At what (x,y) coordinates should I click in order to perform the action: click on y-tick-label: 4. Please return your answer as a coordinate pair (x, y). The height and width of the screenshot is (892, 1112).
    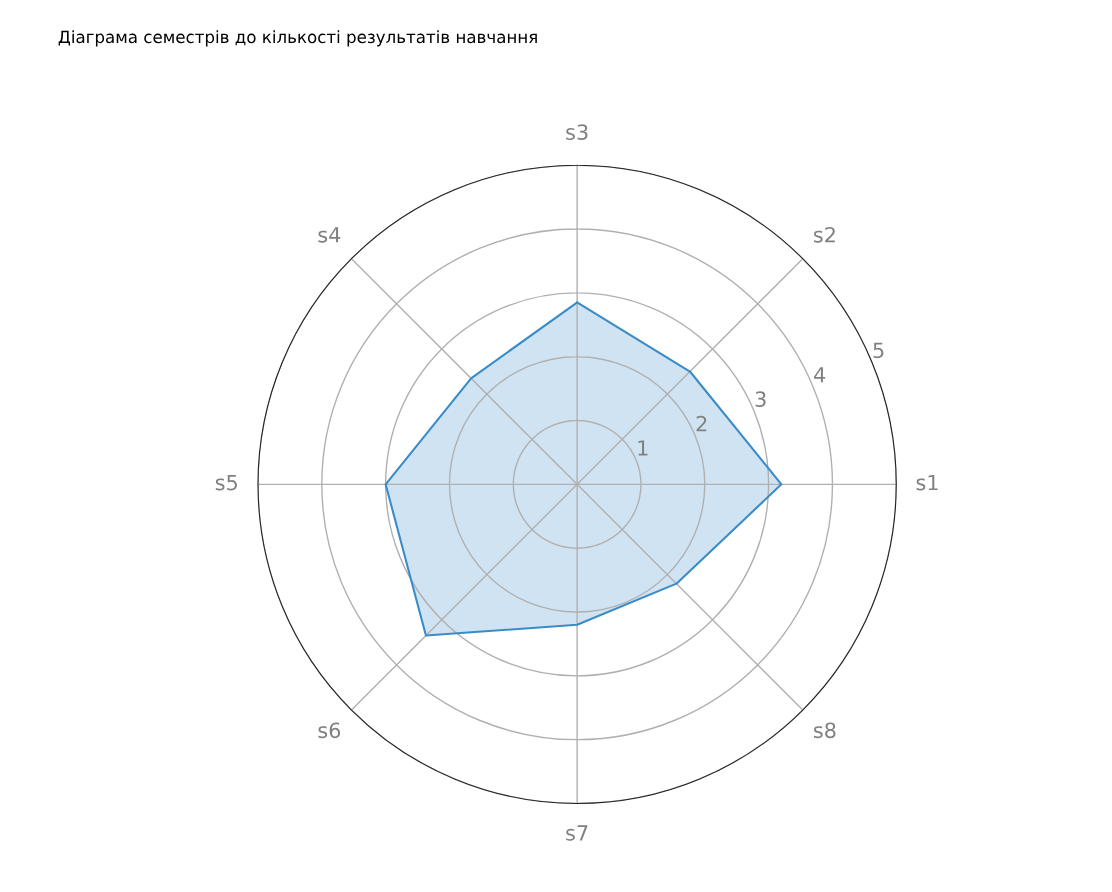
    Looking at the image, I should click on (820, 375).